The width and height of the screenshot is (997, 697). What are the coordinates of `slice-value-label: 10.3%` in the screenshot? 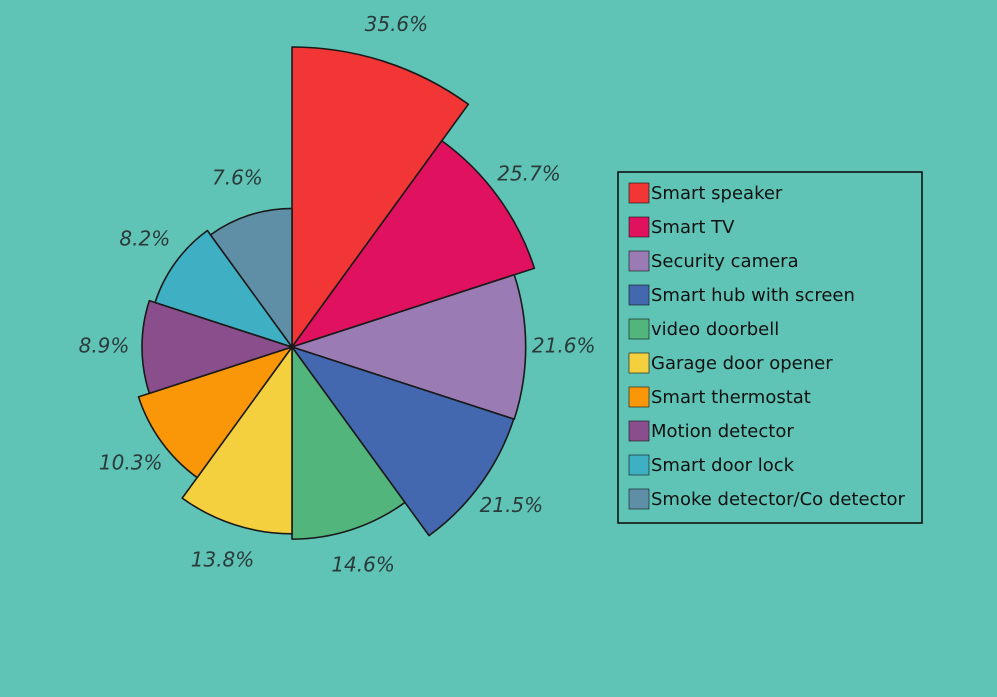 It's located at (131, 463).